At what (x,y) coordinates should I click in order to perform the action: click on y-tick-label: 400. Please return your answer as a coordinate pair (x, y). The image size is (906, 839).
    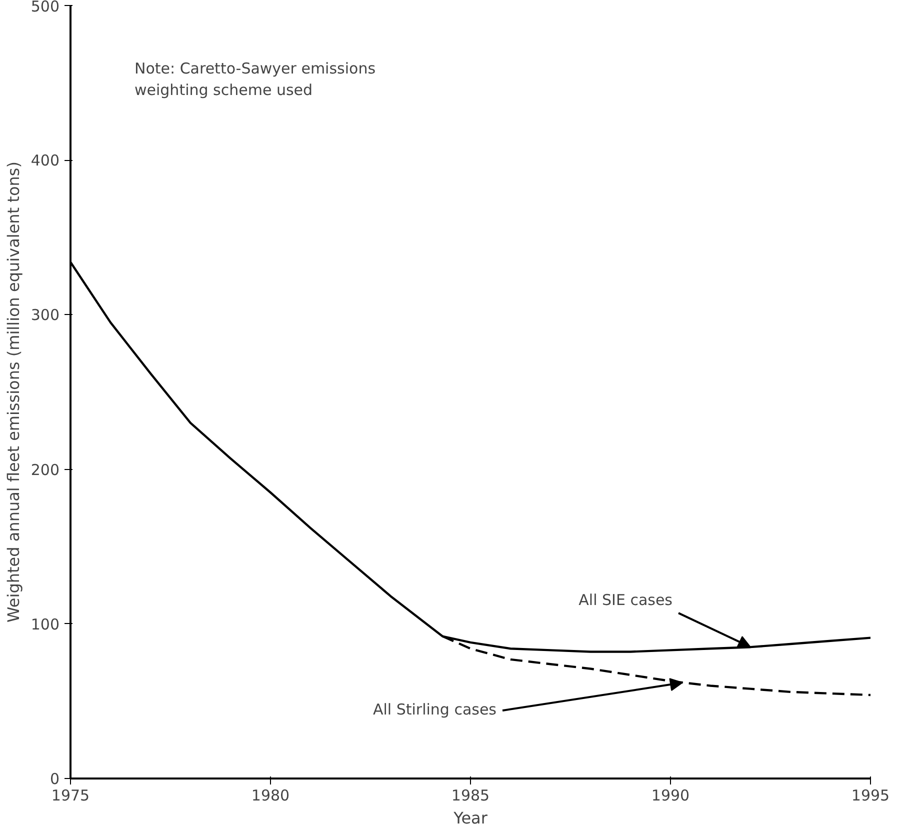
    Looking at the image, I should click on (45, 161).